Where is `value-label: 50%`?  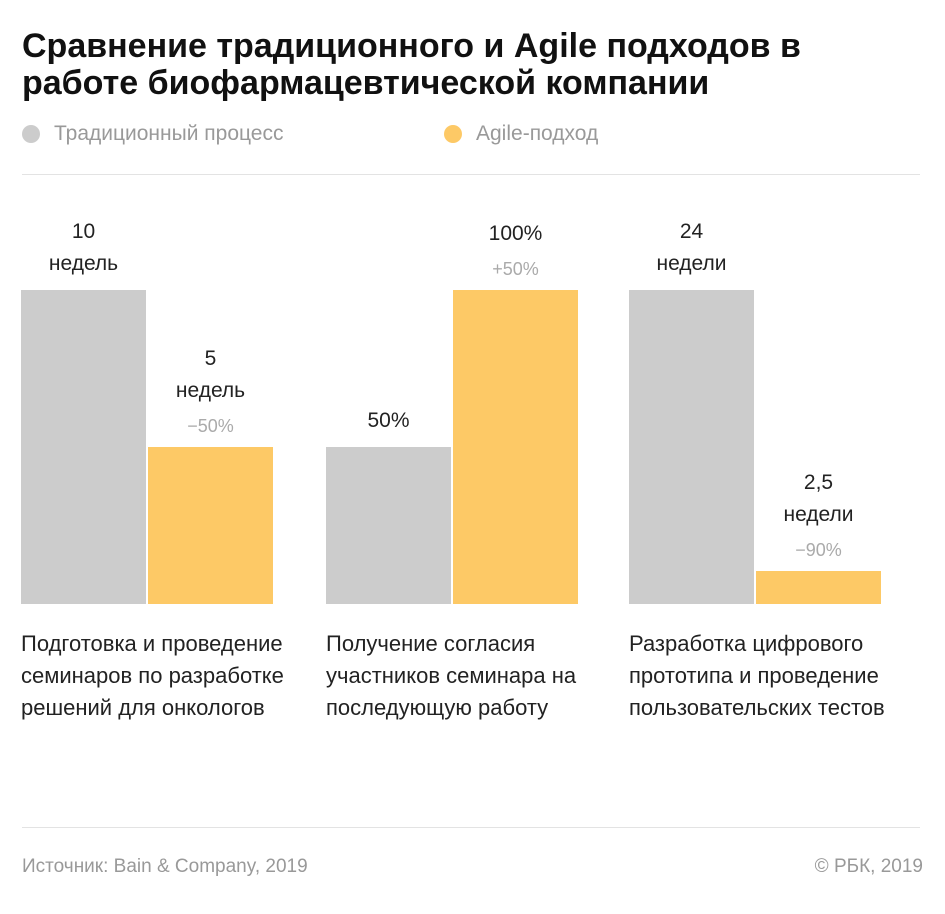 value-label: 50% is located at coordinates (388, 420).